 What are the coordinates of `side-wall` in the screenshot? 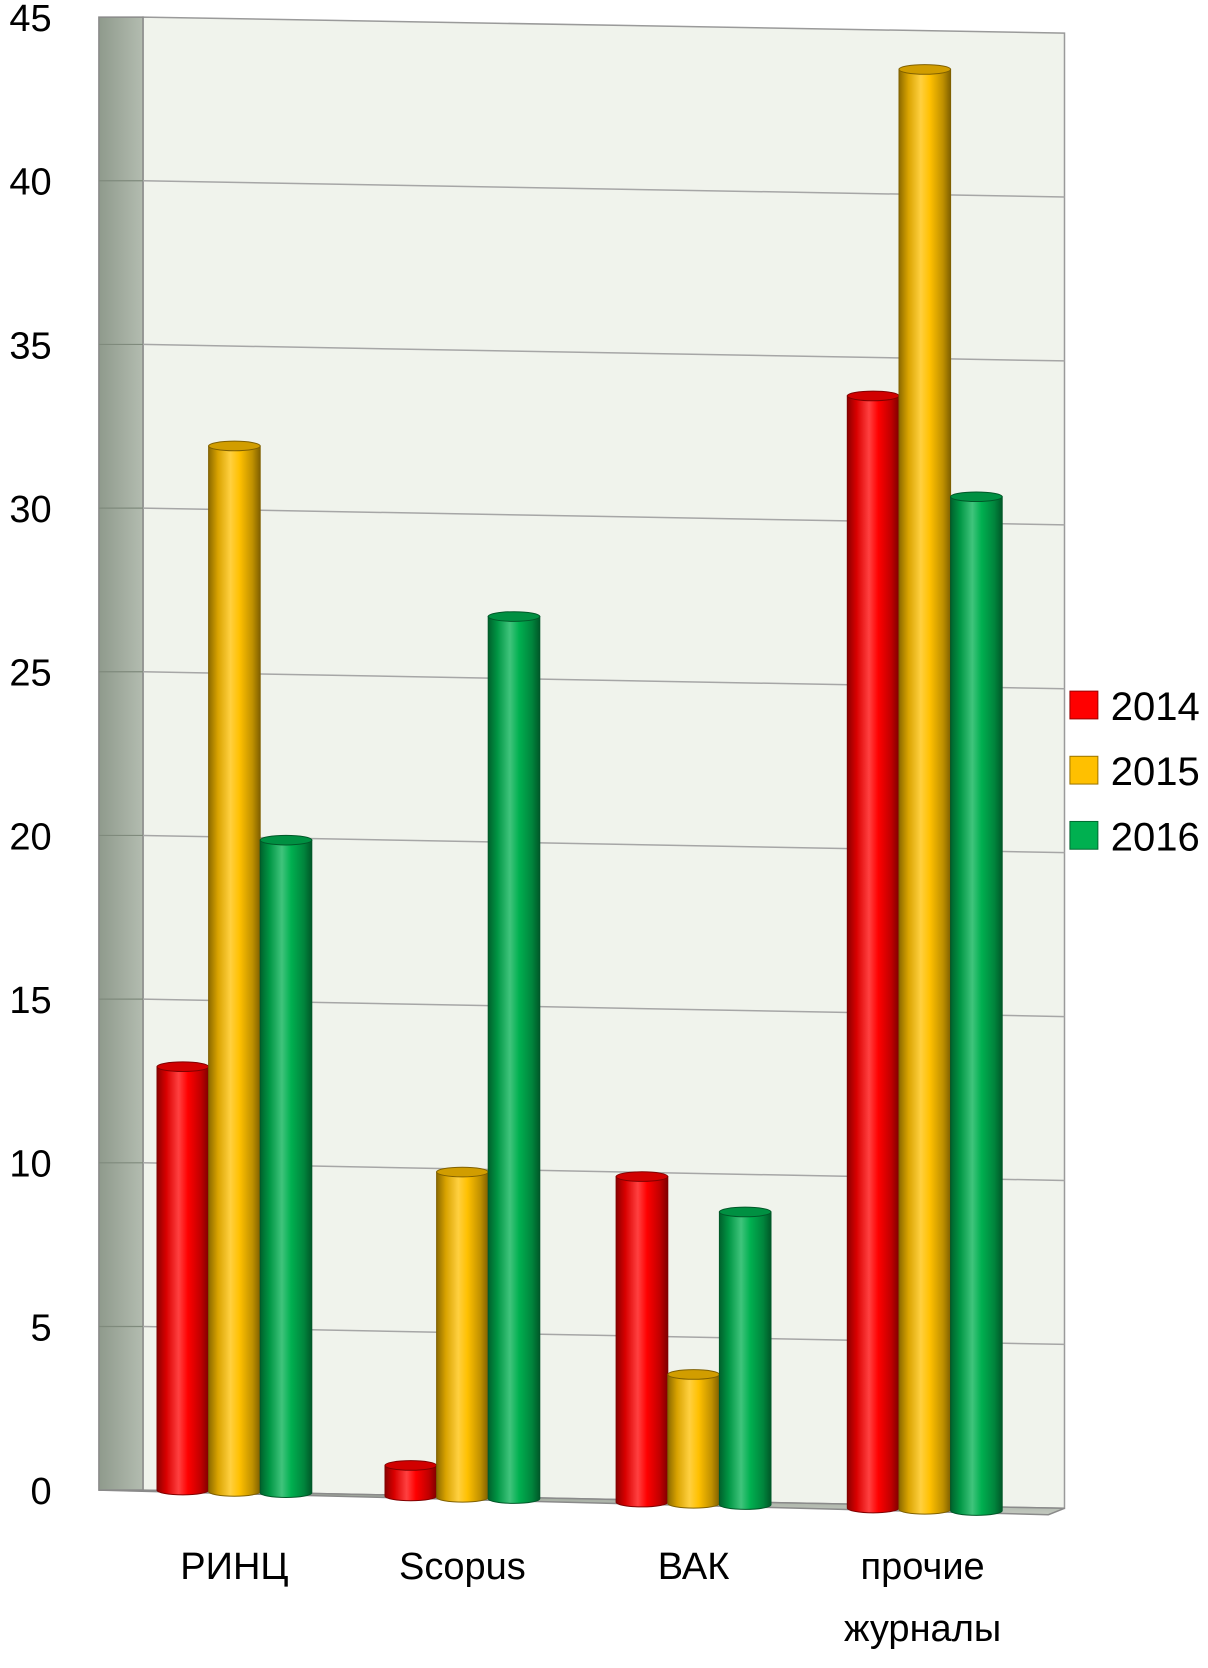 It's located at (121, 753).